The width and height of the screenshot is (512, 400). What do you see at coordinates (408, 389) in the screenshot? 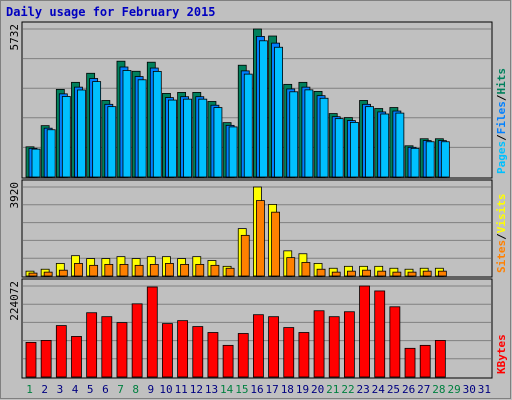
I see `x-tick-label: 26` at bounding box center [408, 389].